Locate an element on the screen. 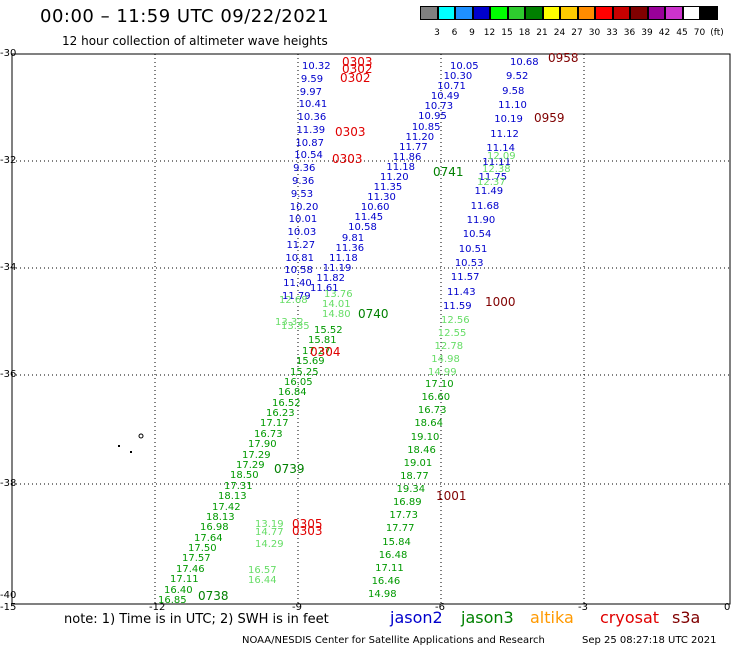 The height and width of the screenshot is (650, 740). wave-height-value: 11.59 is located at coordinates (457, 306).